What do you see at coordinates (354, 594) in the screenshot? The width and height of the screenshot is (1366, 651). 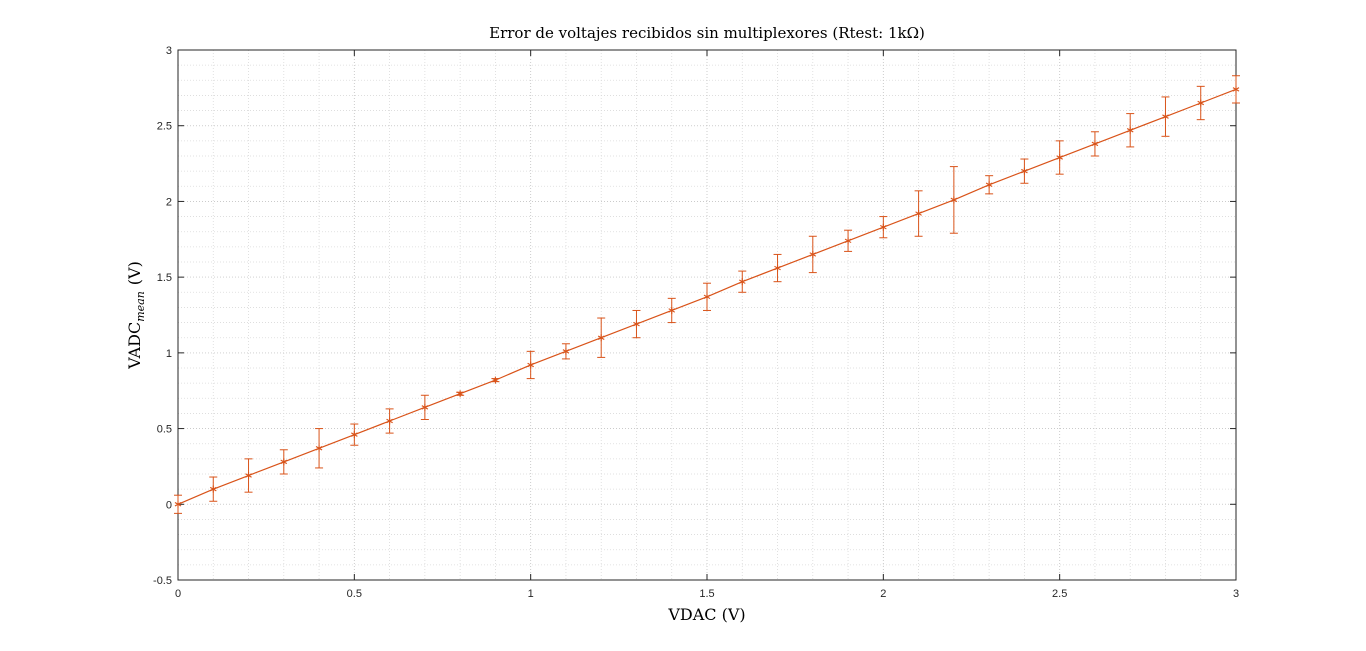 I see `x-tick-label: 0.5` at bounding box center [354, 594].